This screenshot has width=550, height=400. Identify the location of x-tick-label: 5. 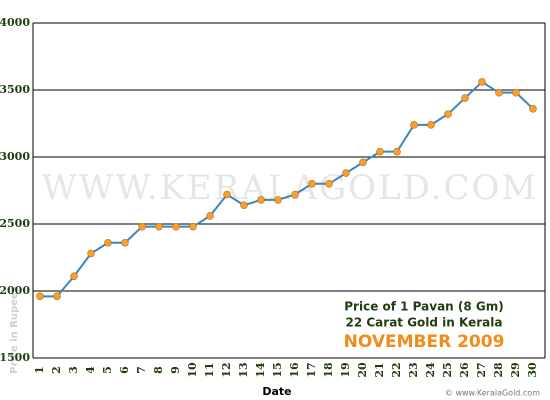
(107, 370).